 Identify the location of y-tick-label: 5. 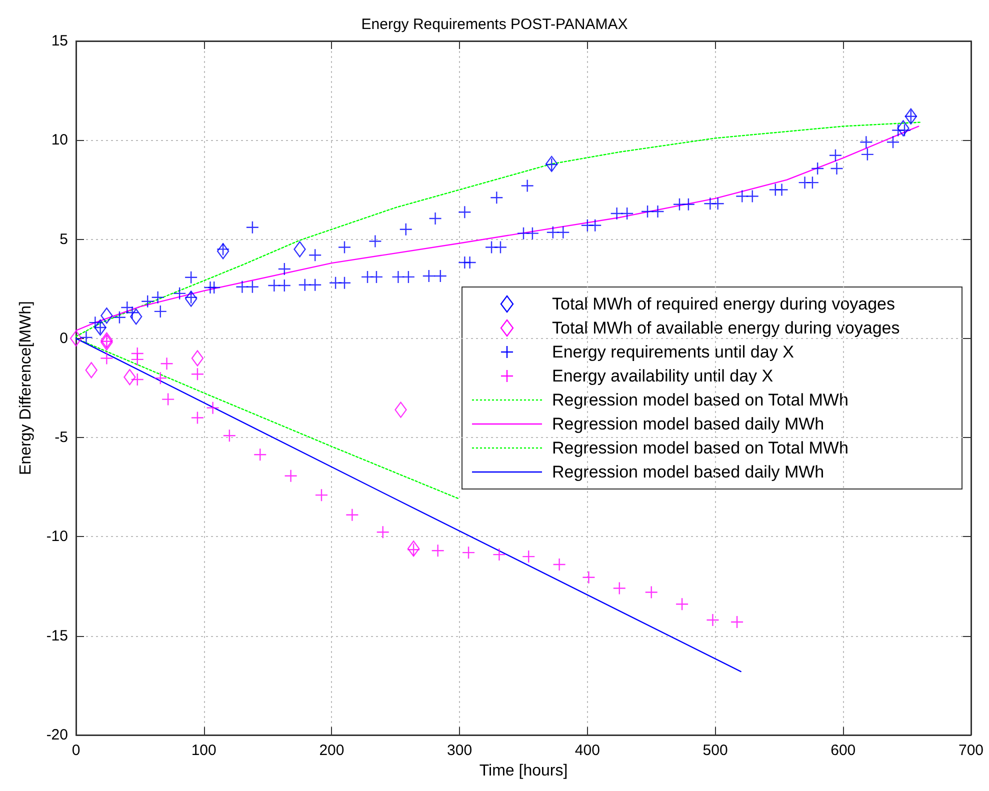
(64, 239).